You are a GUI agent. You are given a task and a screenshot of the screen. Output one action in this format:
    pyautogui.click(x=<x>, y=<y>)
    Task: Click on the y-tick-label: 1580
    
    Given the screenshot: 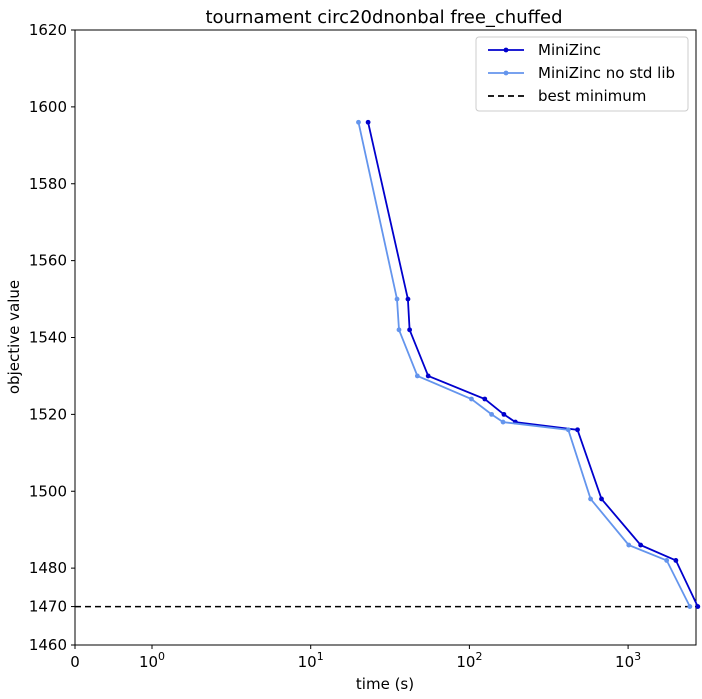 What is the action you would take?
    pyautogui.click(x=48, y=184)
    